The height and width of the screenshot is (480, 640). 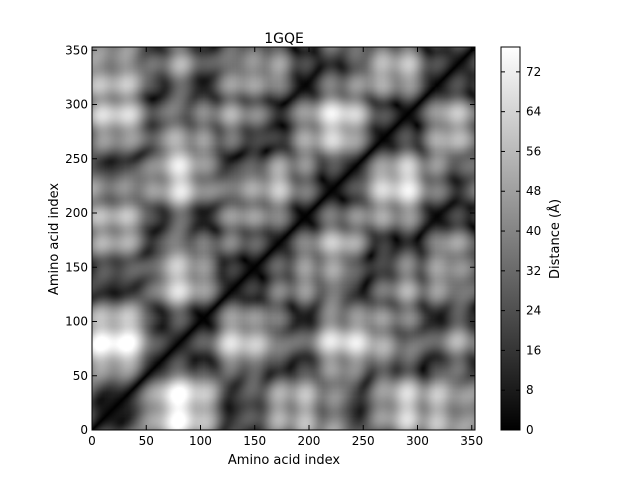 I want to click on colorbar-tick-label: 40, so click(x=533, y=231).